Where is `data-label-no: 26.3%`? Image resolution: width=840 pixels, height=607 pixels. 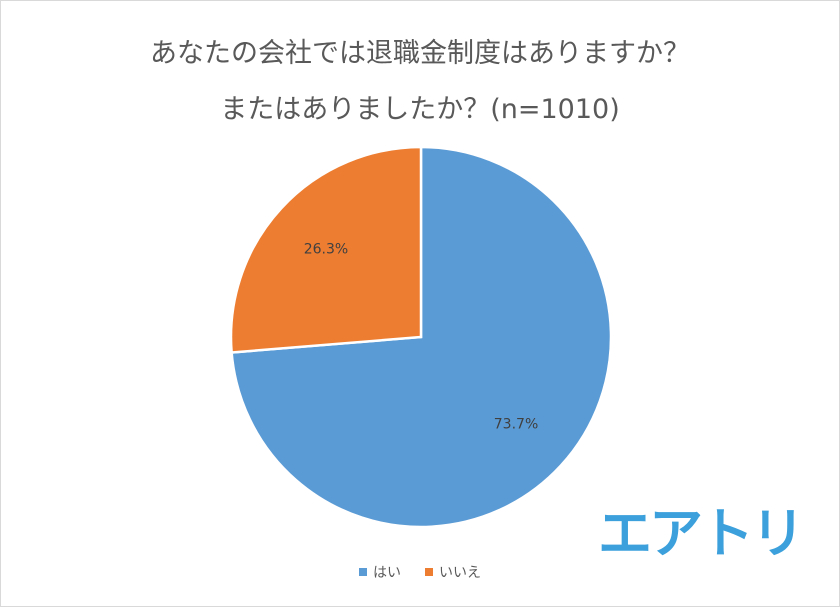
data-label-no: 26.3% is located at coordinates (326, 249).